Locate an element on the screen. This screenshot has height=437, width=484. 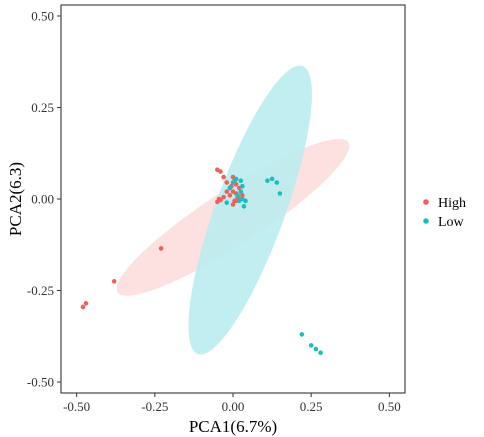
y-tick-label: -0.50 is located at coordinates (40, 382).